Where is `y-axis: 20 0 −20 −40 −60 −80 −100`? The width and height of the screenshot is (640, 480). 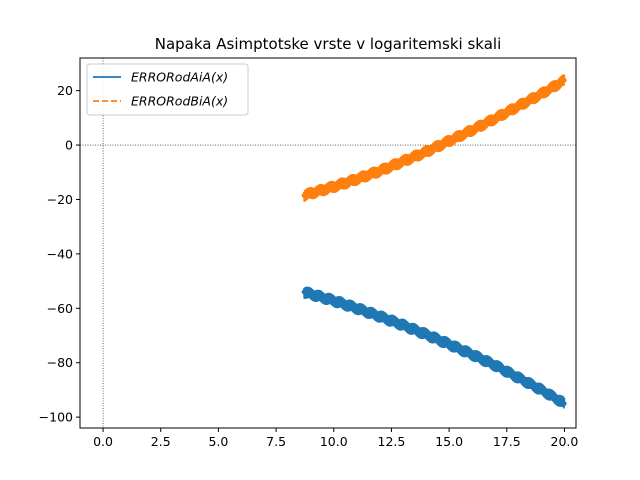
y-axis: 20 0 −20 −40 −60 −80 −100 is located at coordinates (59, 254).